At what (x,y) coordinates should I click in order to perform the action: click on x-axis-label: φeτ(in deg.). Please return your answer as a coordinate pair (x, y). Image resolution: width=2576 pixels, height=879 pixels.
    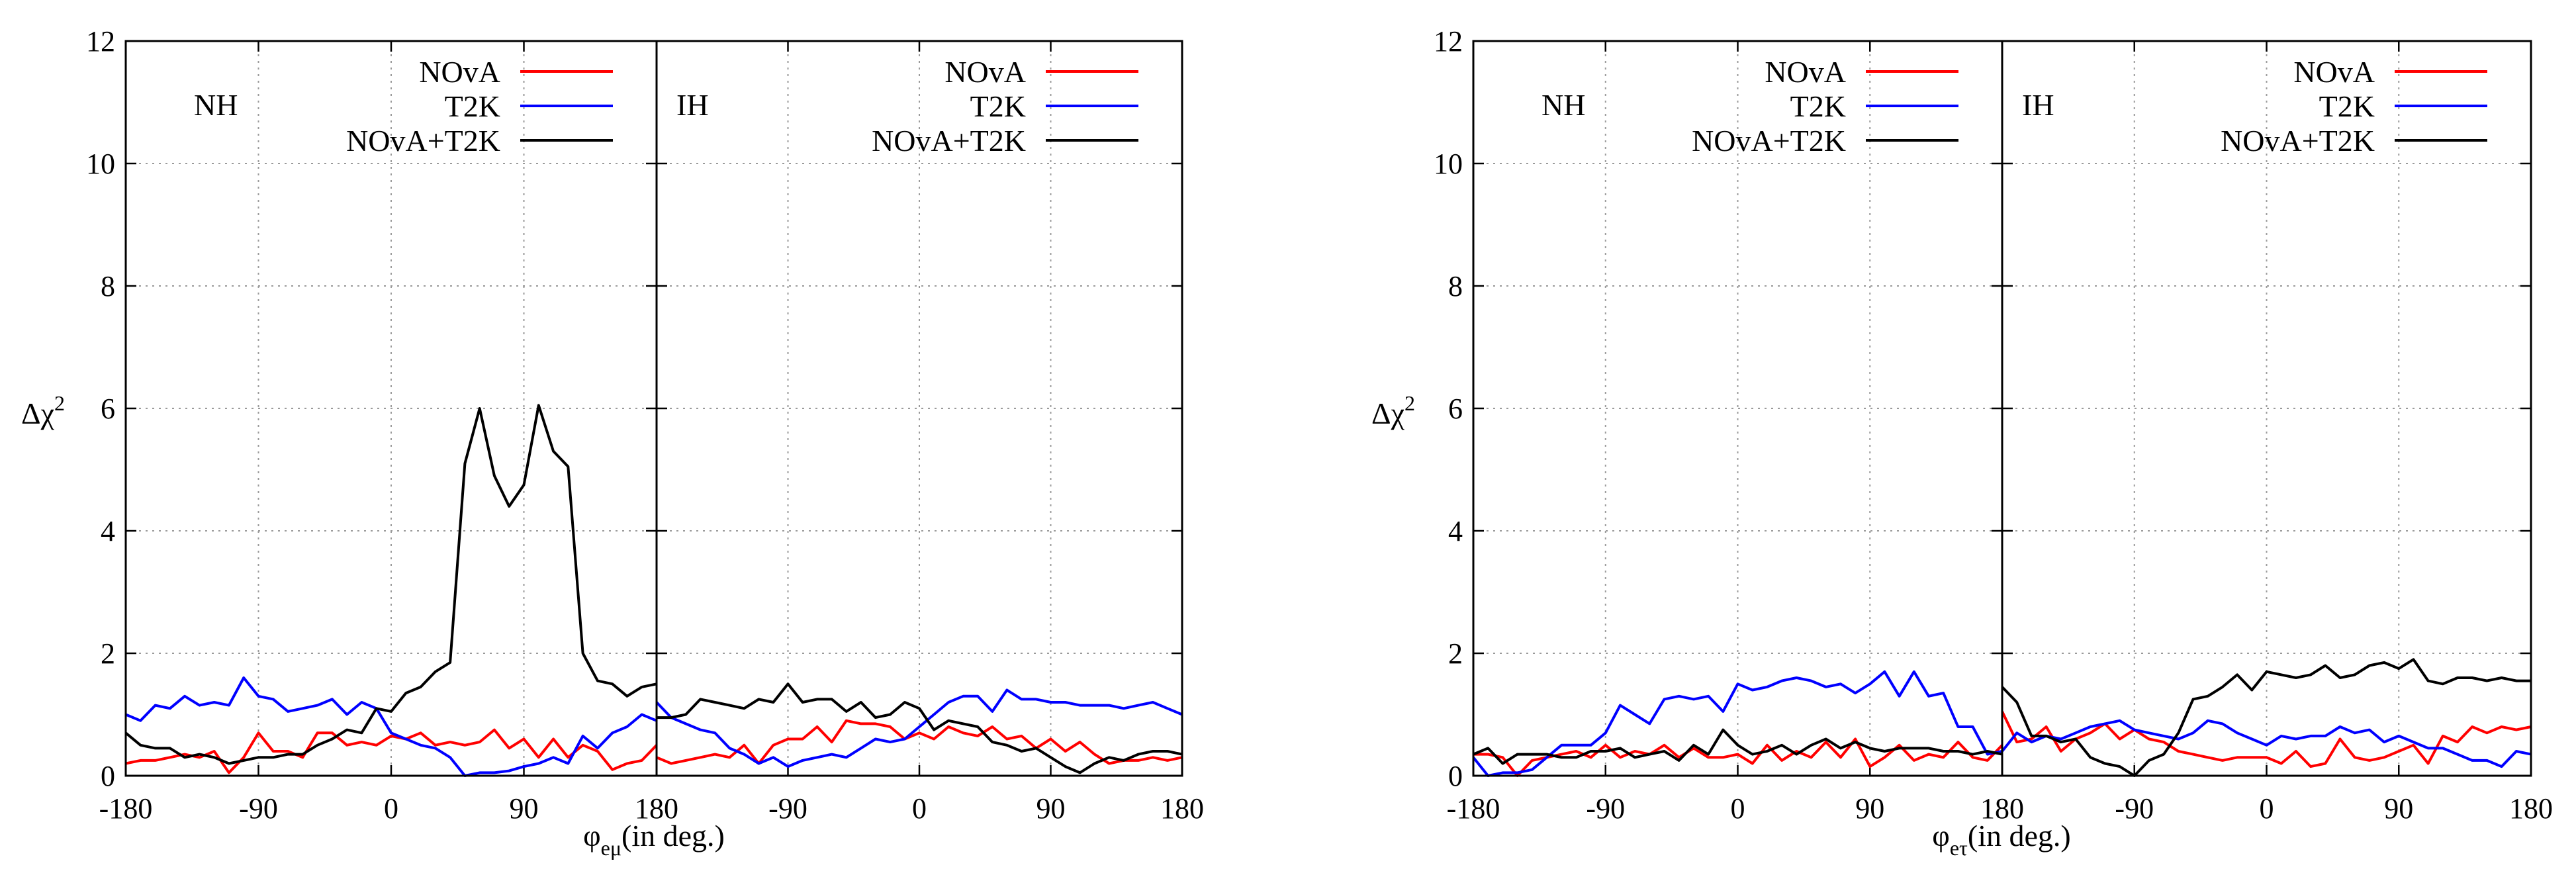
    Looking at the image, I should click on (2001, 839).